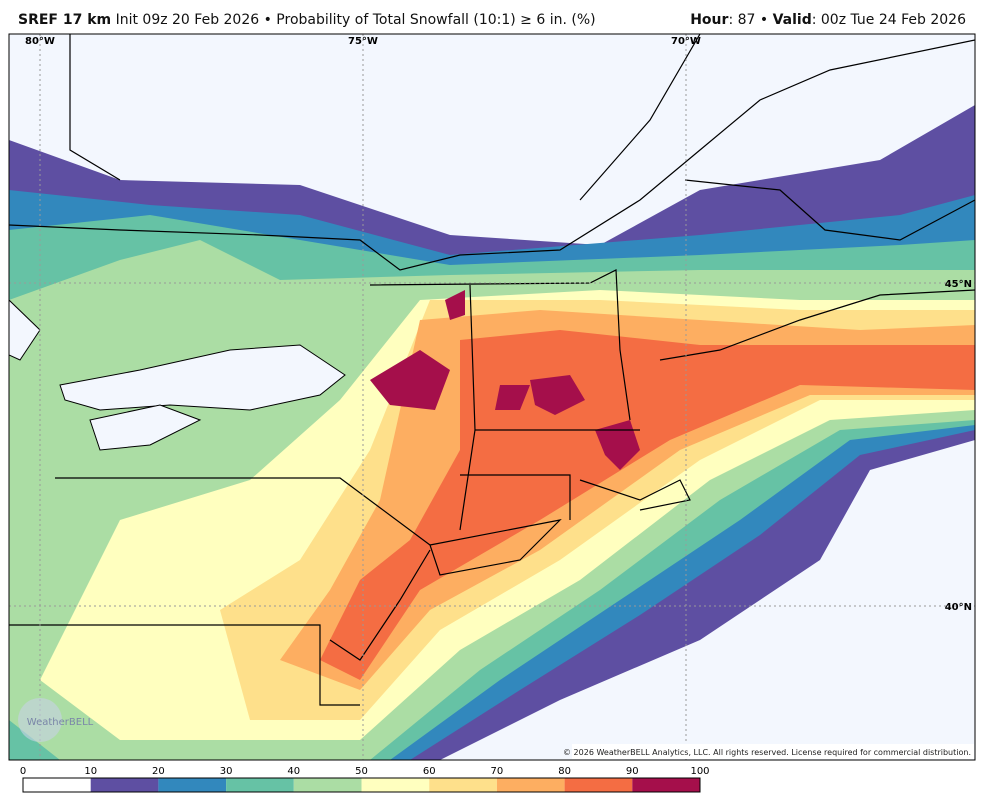 The width and height of the screenshot is (984, 808). I want to click on lake-ontario, so click(202, 377).